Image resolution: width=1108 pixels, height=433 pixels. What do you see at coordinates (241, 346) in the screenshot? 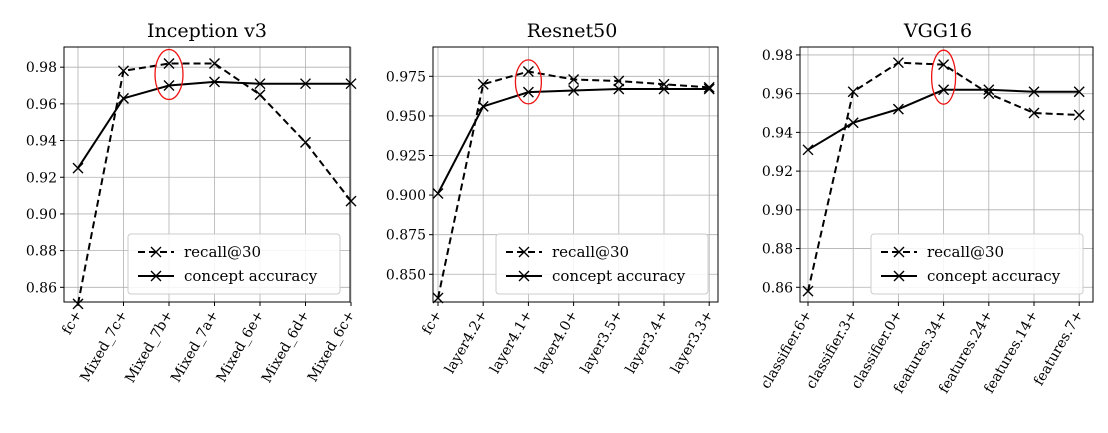
I see `x-tick-label: Mixed_6e+` at bounding box center [241, 346].